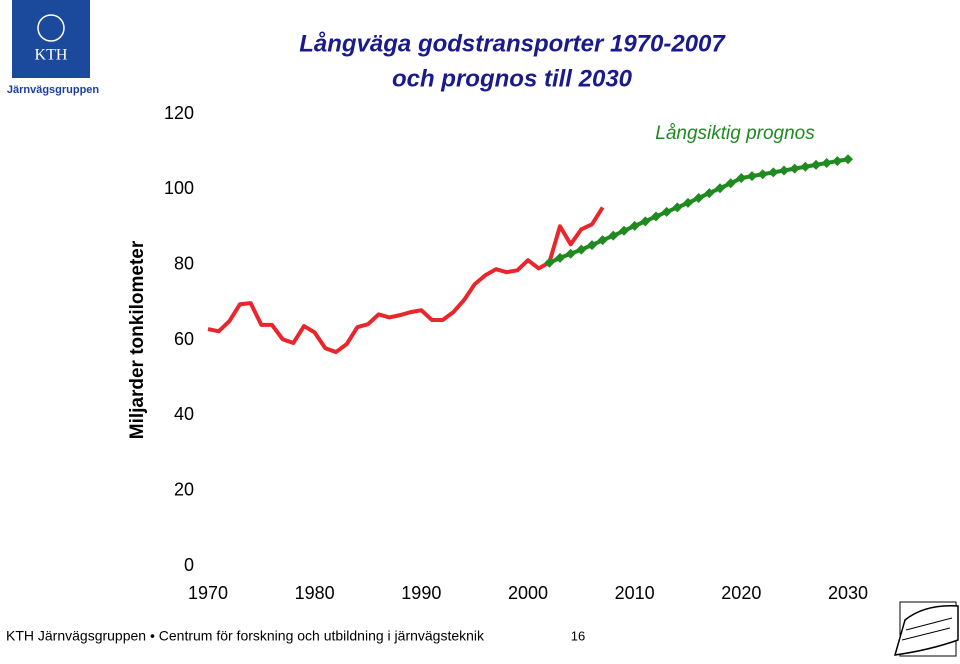 The width and height of the screenshot is (960, 664). Describe the element at coordinates (208, 593) in the screenshot. I see `x-tick-label: 1970` at that location.